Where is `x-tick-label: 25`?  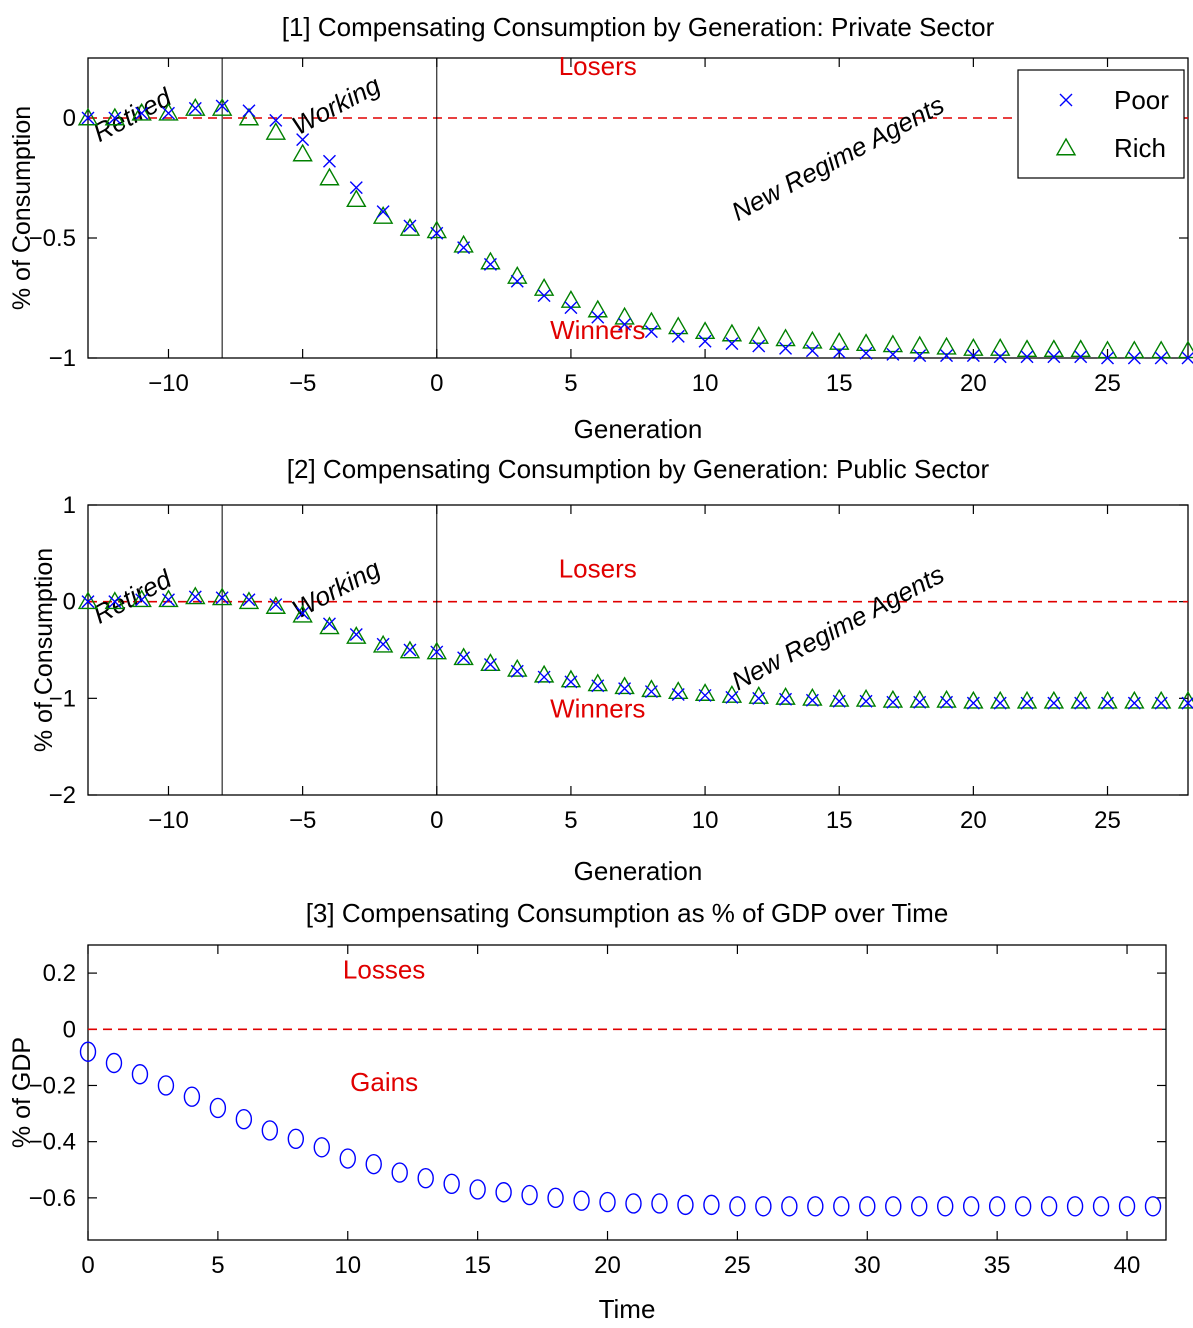 x-tick-label: 25 is located at coordinates (737, 1265).